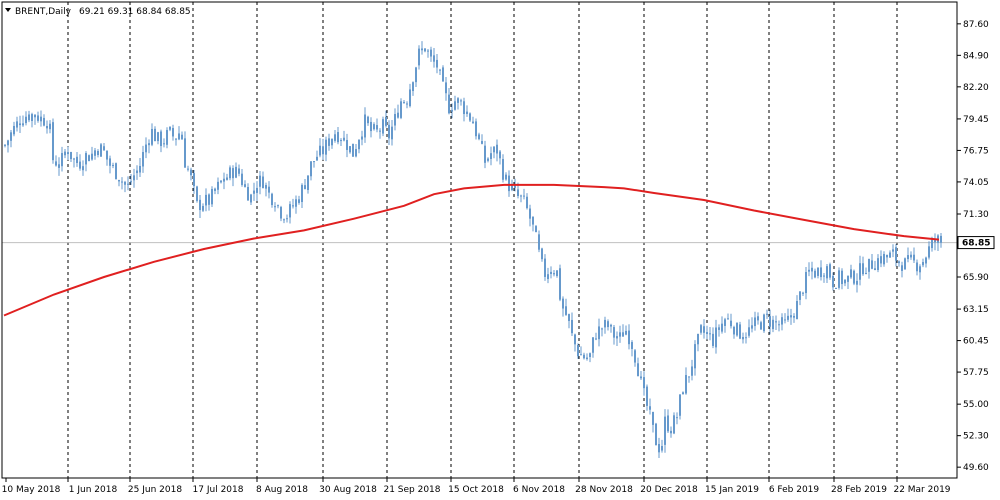 This screenshot has height=500, width=1000. What do you see at coordinates (976, 151) in the screenshot?
I see `y-tick-label: 76.75` at bounding box center [976, 151].